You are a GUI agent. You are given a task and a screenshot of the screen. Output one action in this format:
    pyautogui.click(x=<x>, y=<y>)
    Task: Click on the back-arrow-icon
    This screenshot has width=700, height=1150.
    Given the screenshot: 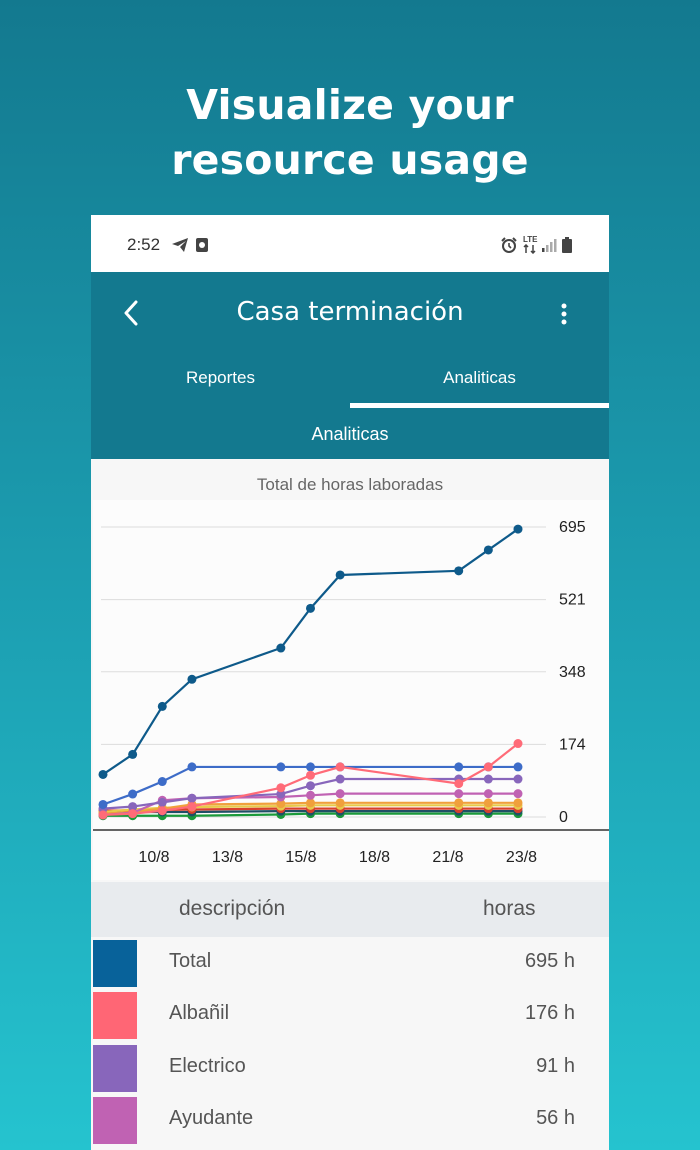 What is the action you would take?
    pyautogui.click(x=132, y=313)
    